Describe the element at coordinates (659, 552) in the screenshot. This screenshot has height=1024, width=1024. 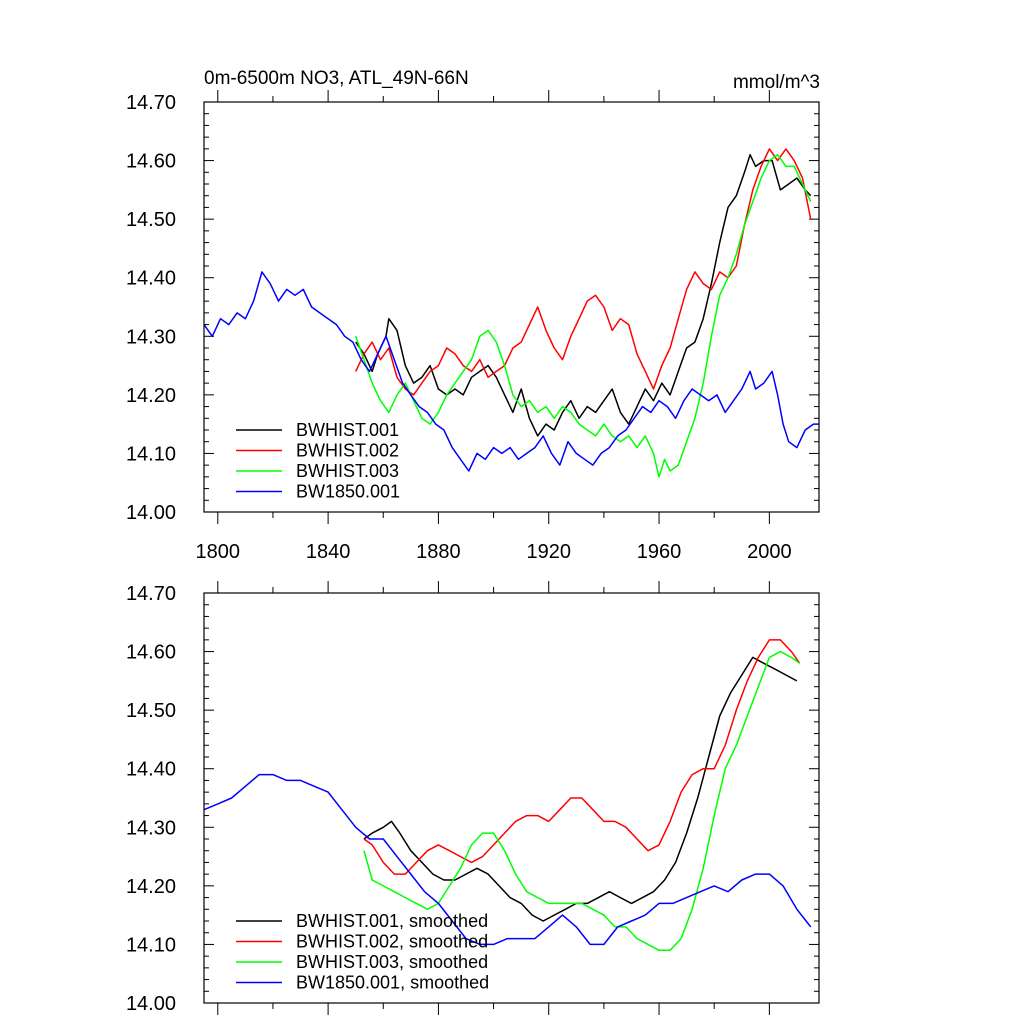
I see `x-tick-label: 1960` at that location.